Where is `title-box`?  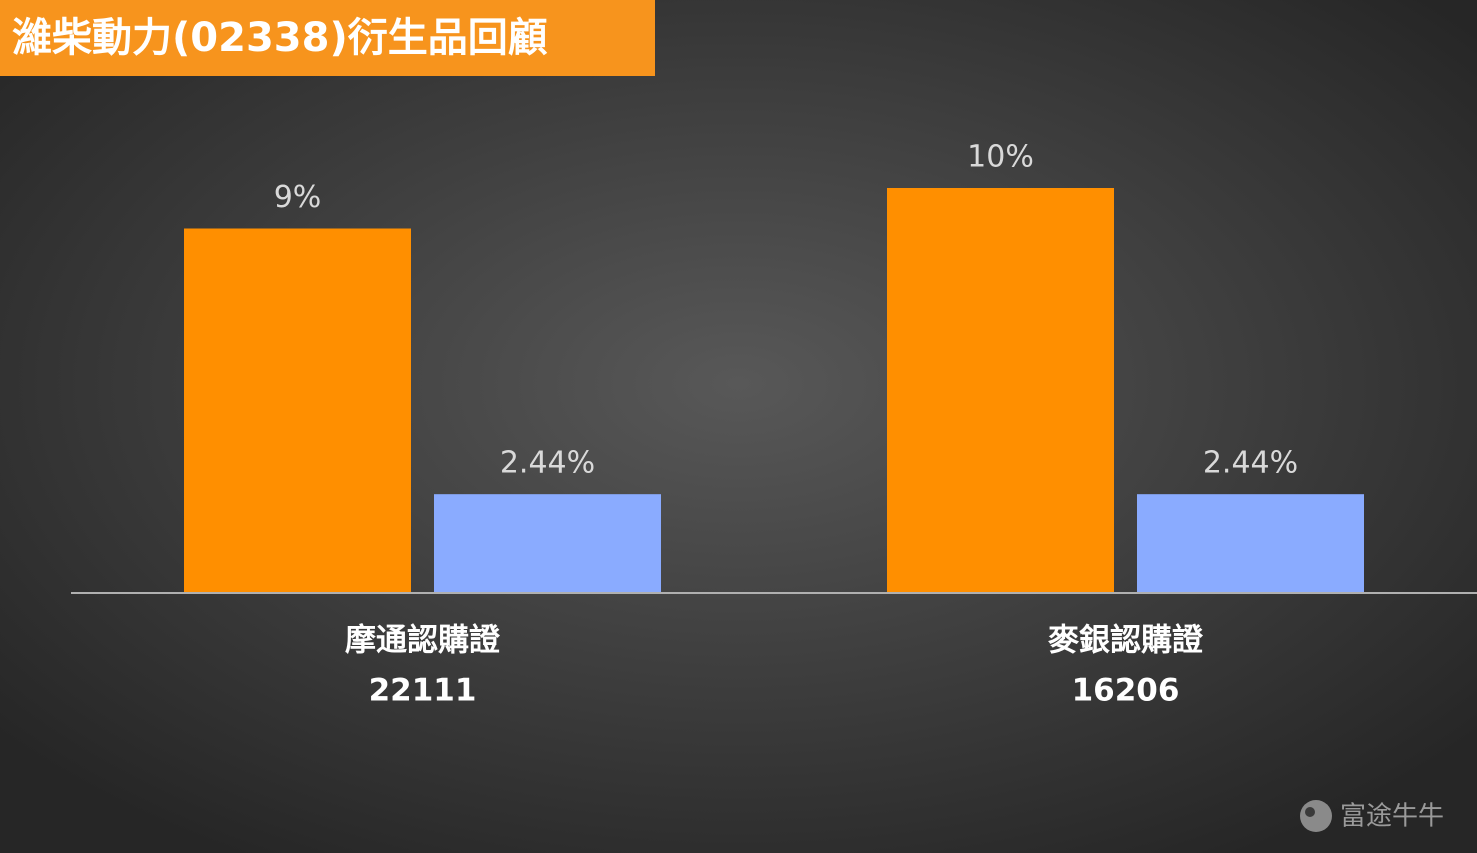
title-box is located at coordinates (327, 38).